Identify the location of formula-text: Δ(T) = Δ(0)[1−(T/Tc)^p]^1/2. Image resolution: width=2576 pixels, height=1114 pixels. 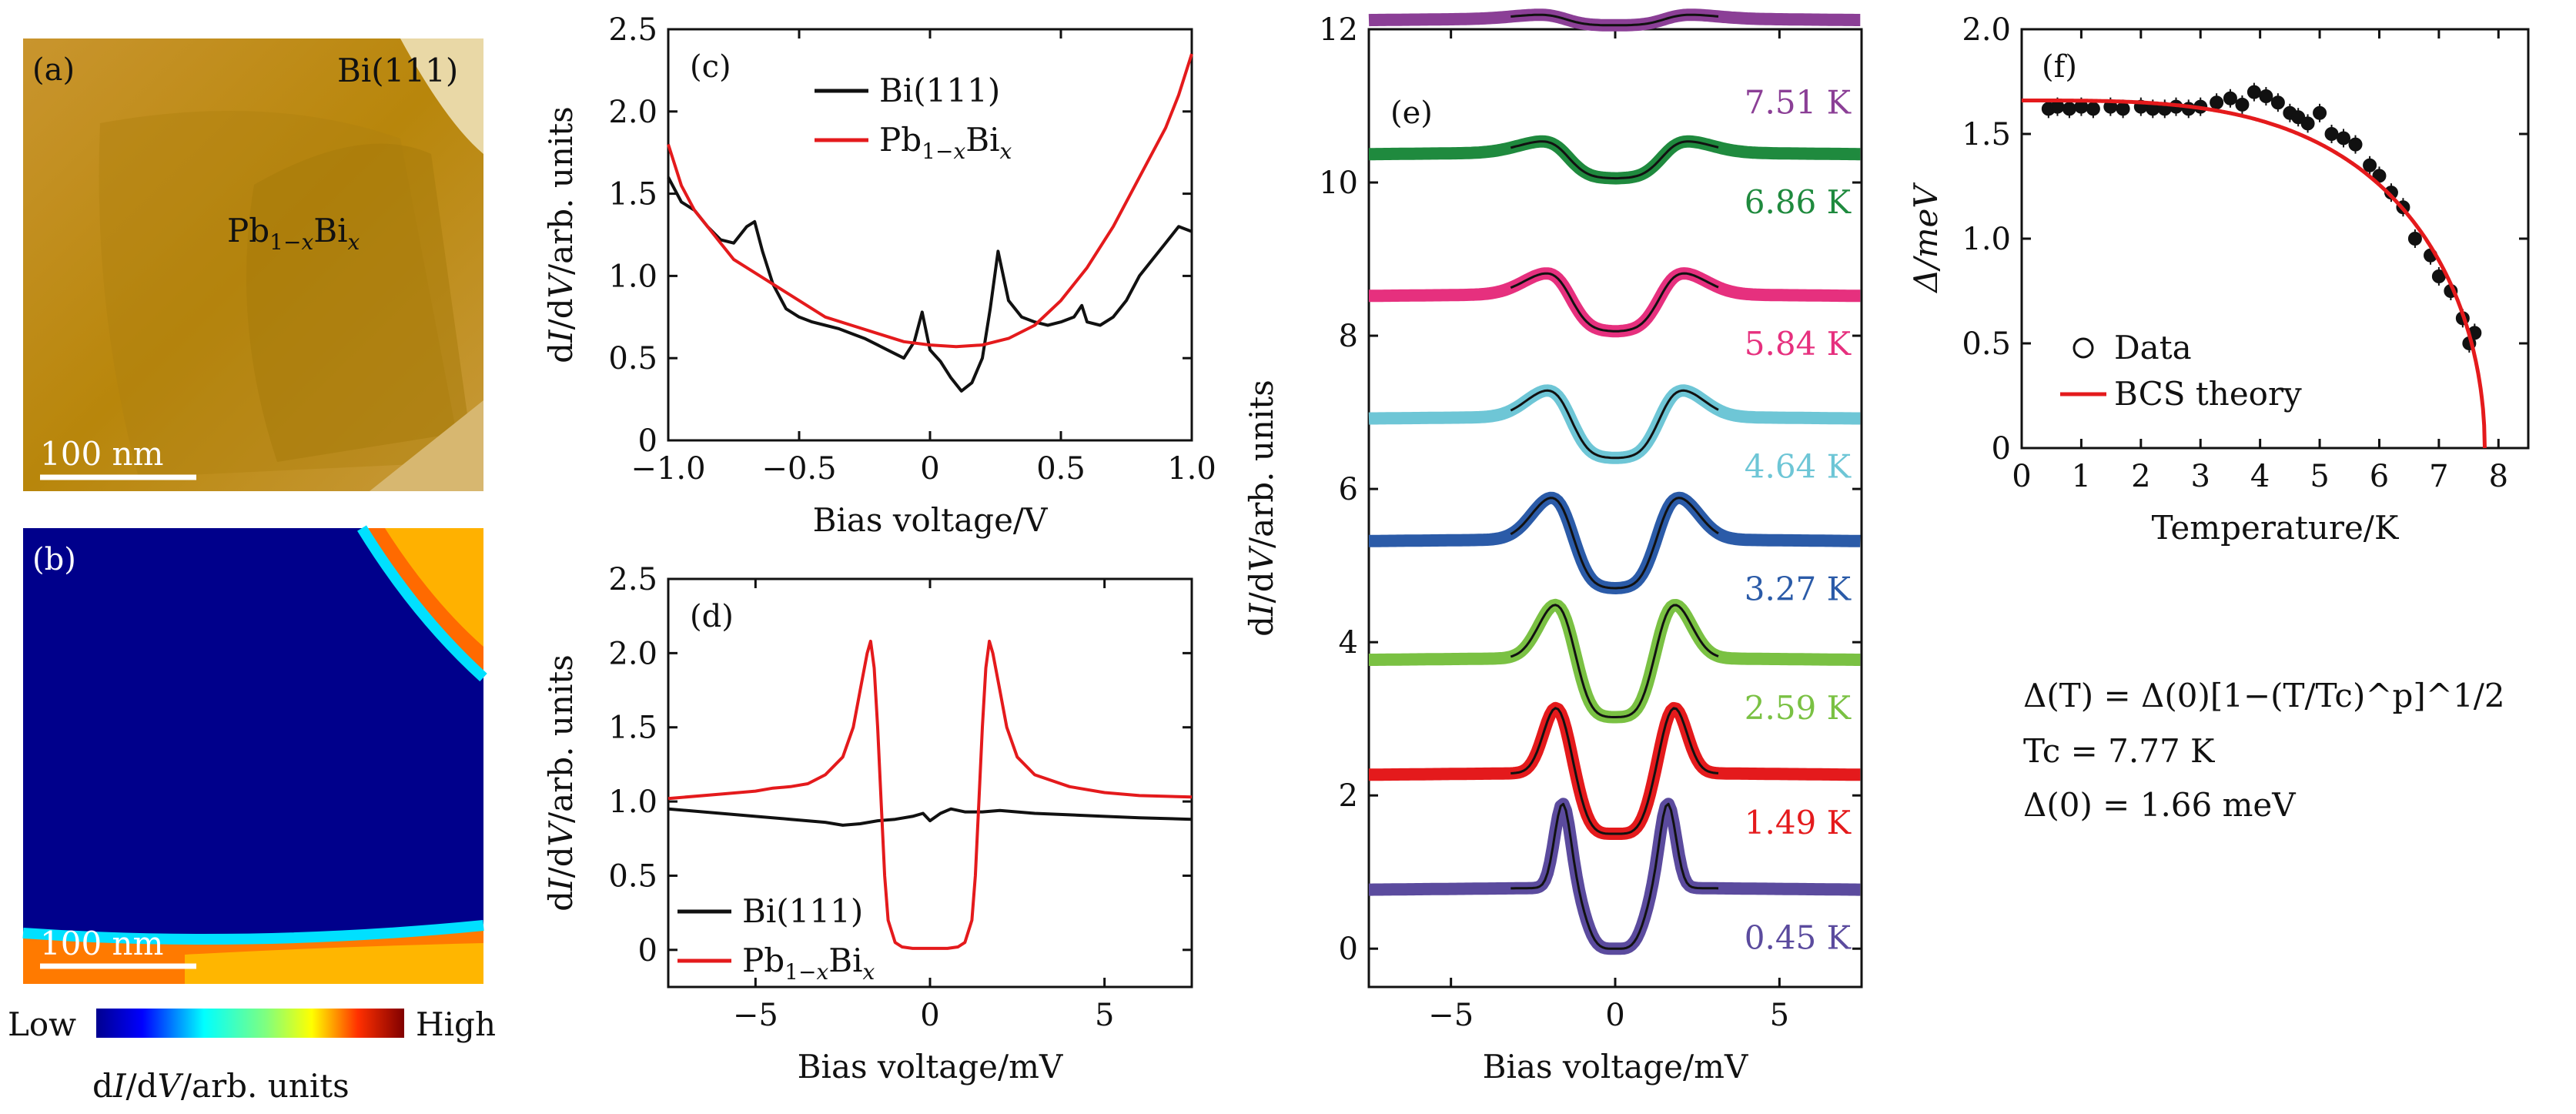
(2264, 695).